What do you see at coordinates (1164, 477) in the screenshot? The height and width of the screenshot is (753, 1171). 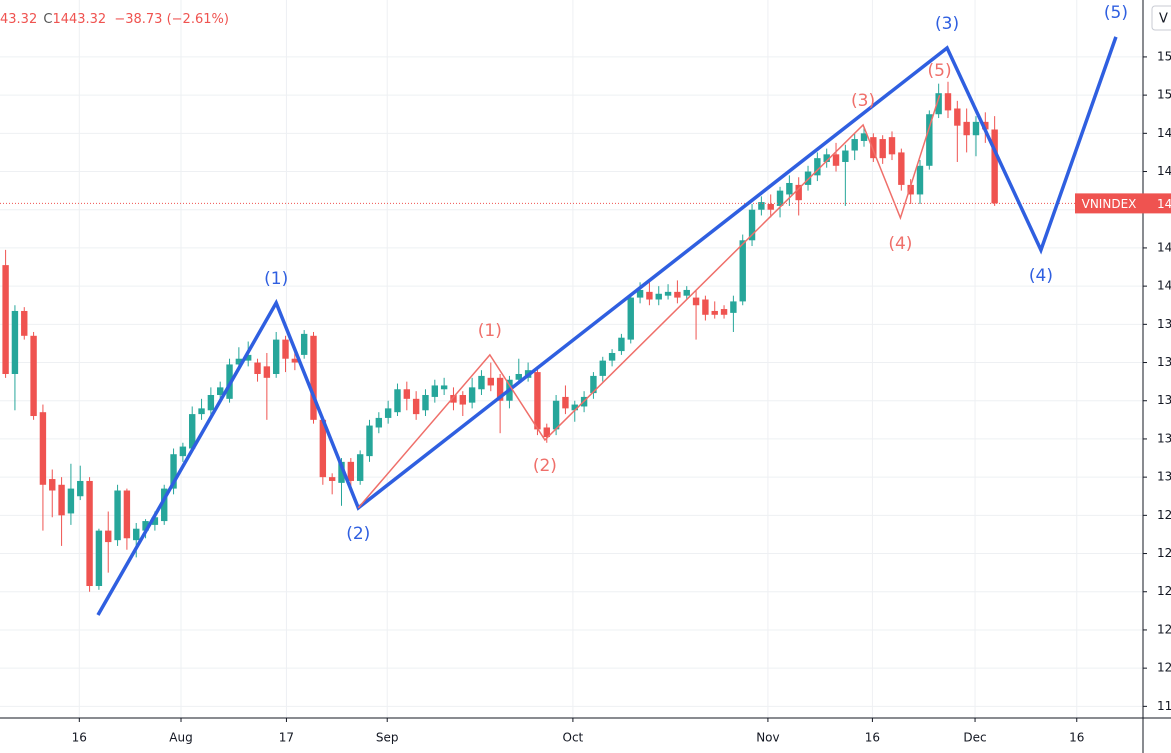 I see `y-tick-label: 1300` at bounding box center [1164, 477].